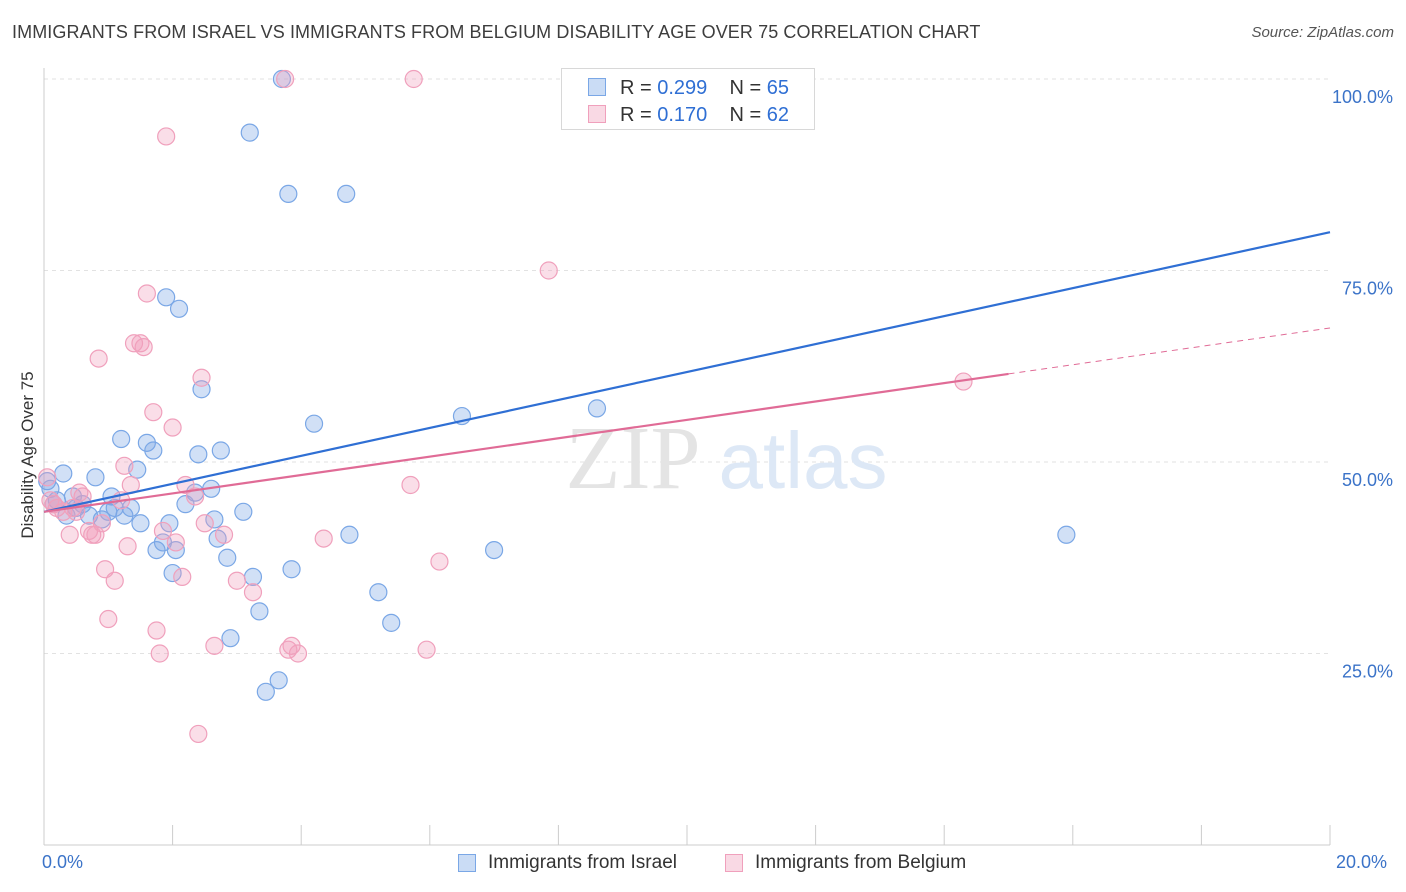 This screenshot has height=892, width=1406. Describe the element at coordinates (1362, 97) in the screenshot. I see `y-tick-label: 100.0%` at that location.